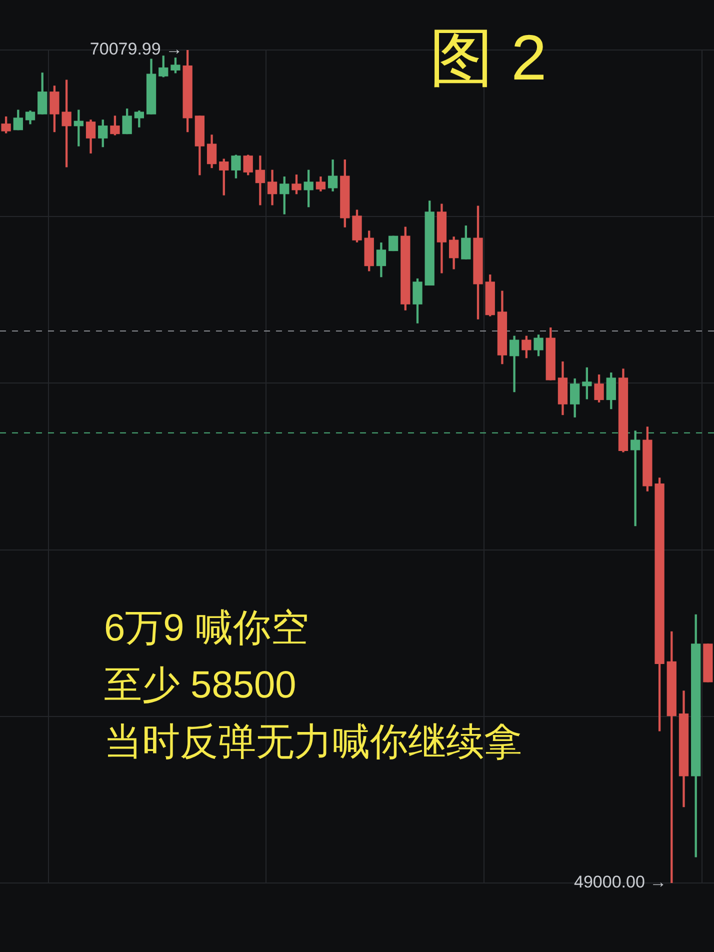  What do you see at coordinates (136, 49) in the screenshot?
I see `annotation: 70079.99 →` at bounding box center [136, 49].